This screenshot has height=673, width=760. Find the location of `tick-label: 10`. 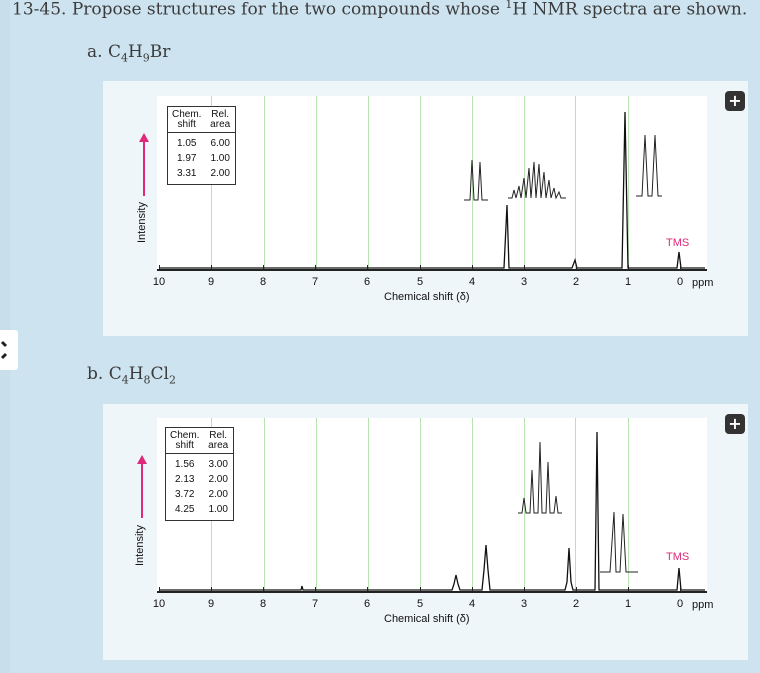

tick-label: 10 is located at coordinates (159, 282).